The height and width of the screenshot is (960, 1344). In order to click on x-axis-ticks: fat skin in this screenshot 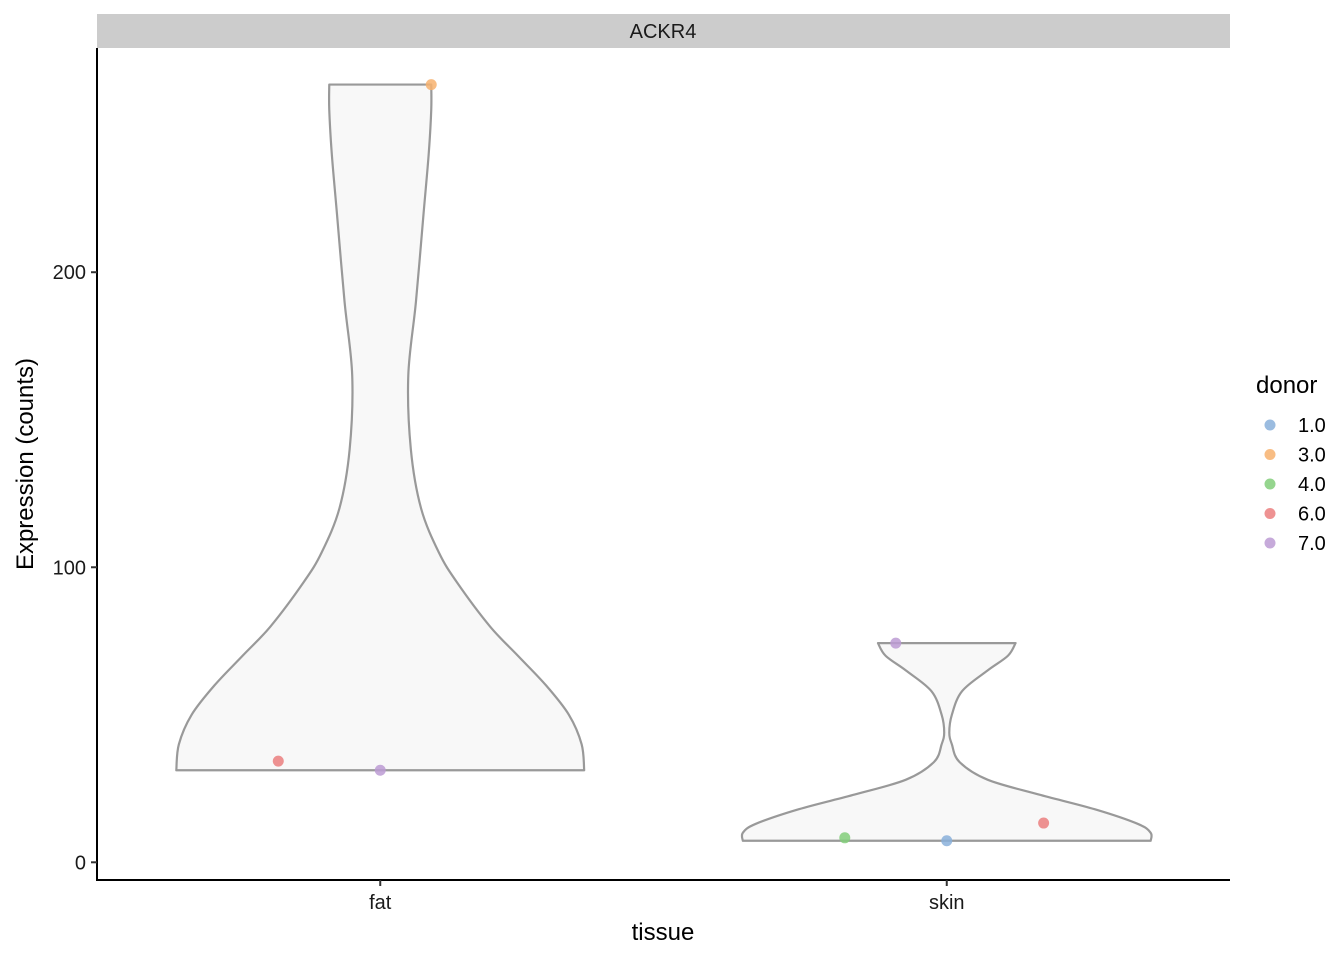, I will do `click(667, 897)`.